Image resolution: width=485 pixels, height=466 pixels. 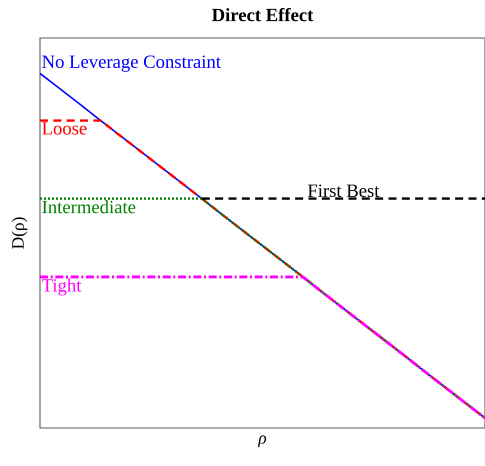 I want to click on series-label: No Leverage Constraint, so click(x=131, y=63).